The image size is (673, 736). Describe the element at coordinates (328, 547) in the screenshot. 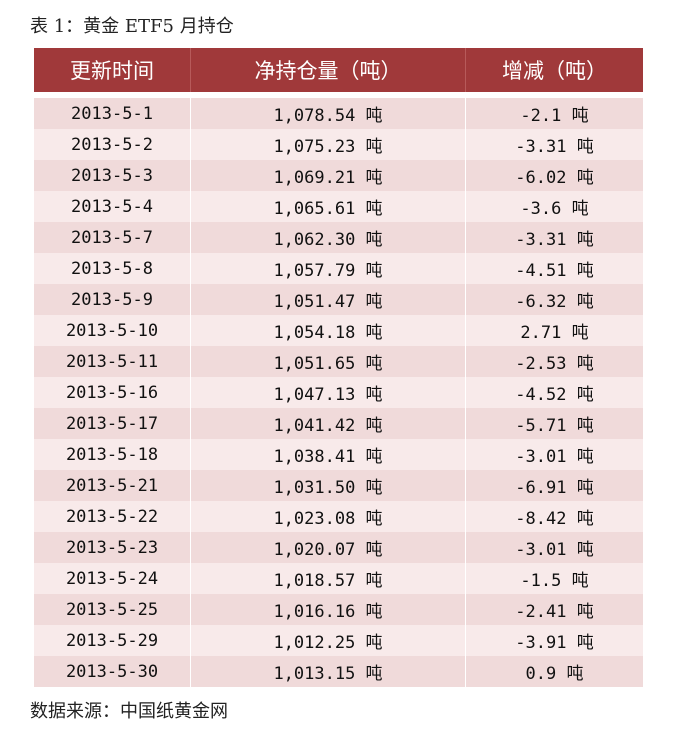

I see `holdings-cell: 1,020.07 吨` at that location.